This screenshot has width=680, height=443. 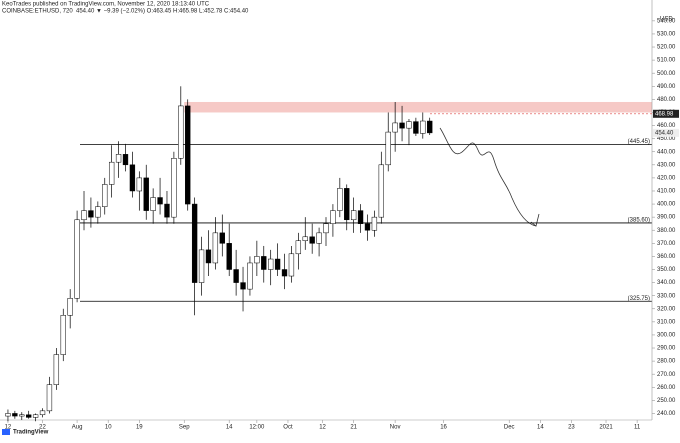 I want to click on y-tick-label: 530.00, so click(x=666, y=35).